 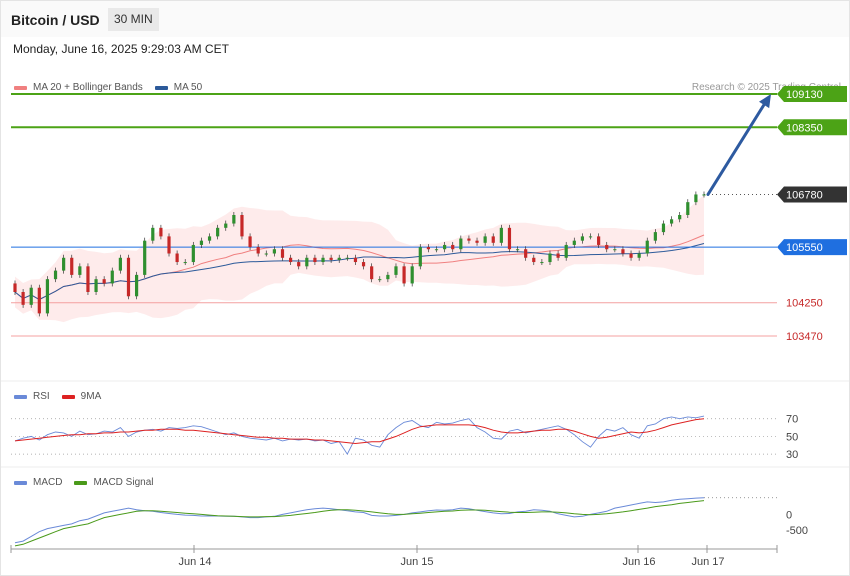 What do you see at coordinates (792, 455) in the screenshot?
I see `rsi-tick-label: 30` at bounding box center [792, 455].